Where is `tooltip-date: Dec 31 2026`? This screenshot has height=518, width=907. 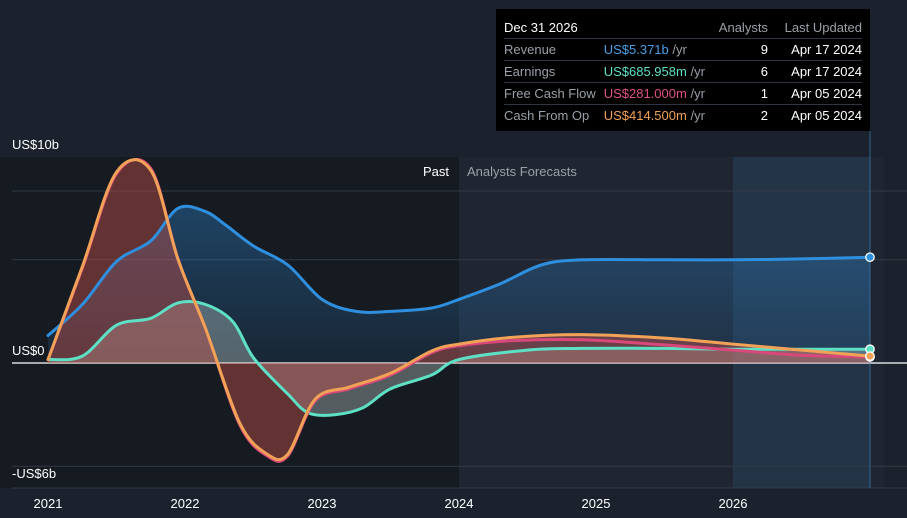
tooltip-date: Dec 31 2026 is located at coordinates (541, 27).